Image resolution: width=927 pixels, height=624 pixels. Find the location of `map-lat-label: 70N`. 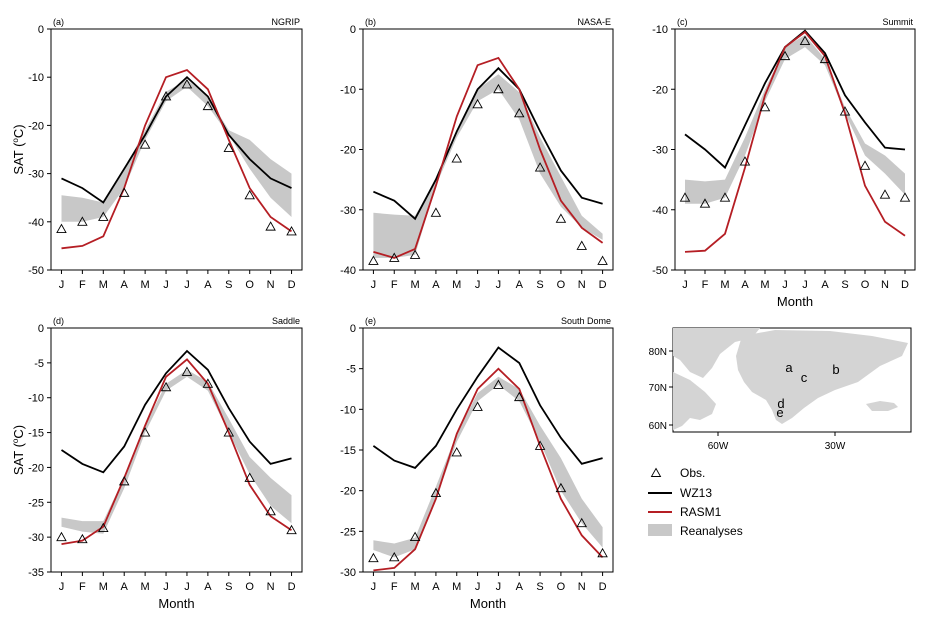

map-lat-label: 70N is located at coordinates (658, 388).